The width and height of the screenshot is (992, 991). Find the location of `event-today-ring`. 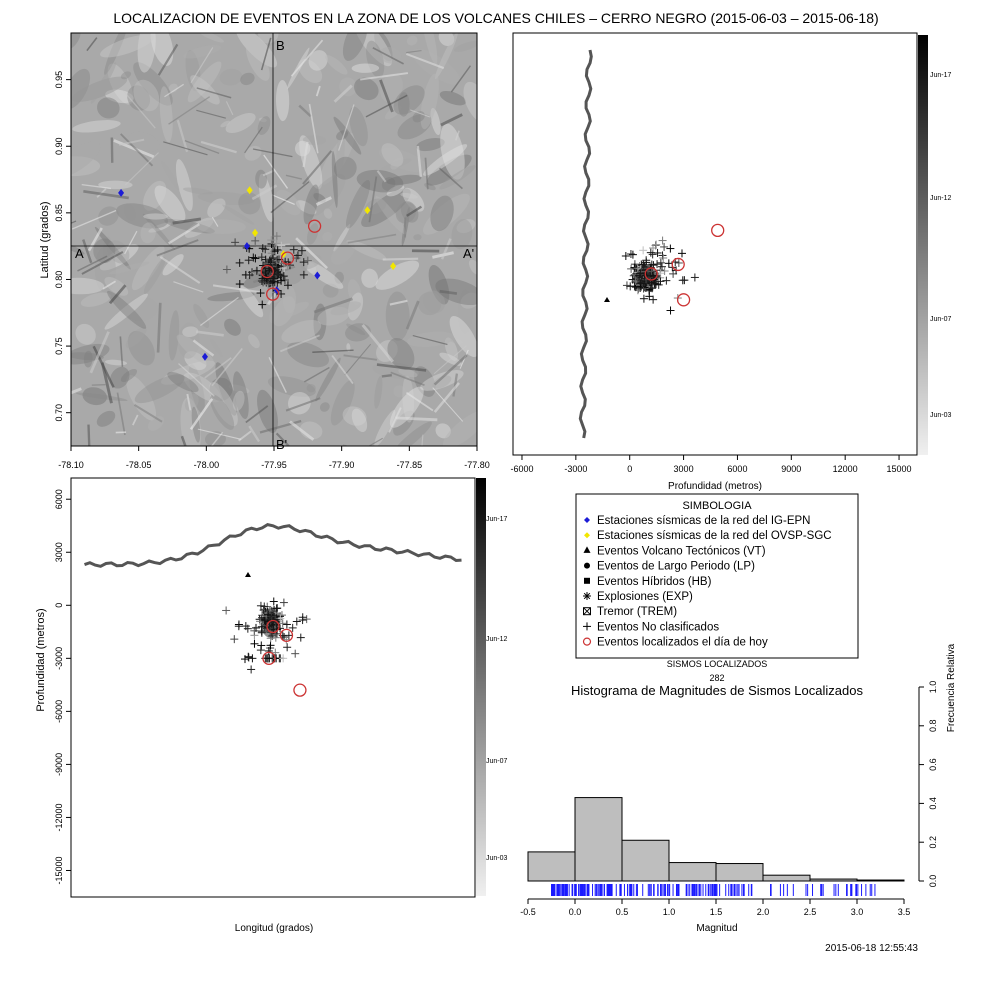

event-today-ring is located at coordinates (314, 226).